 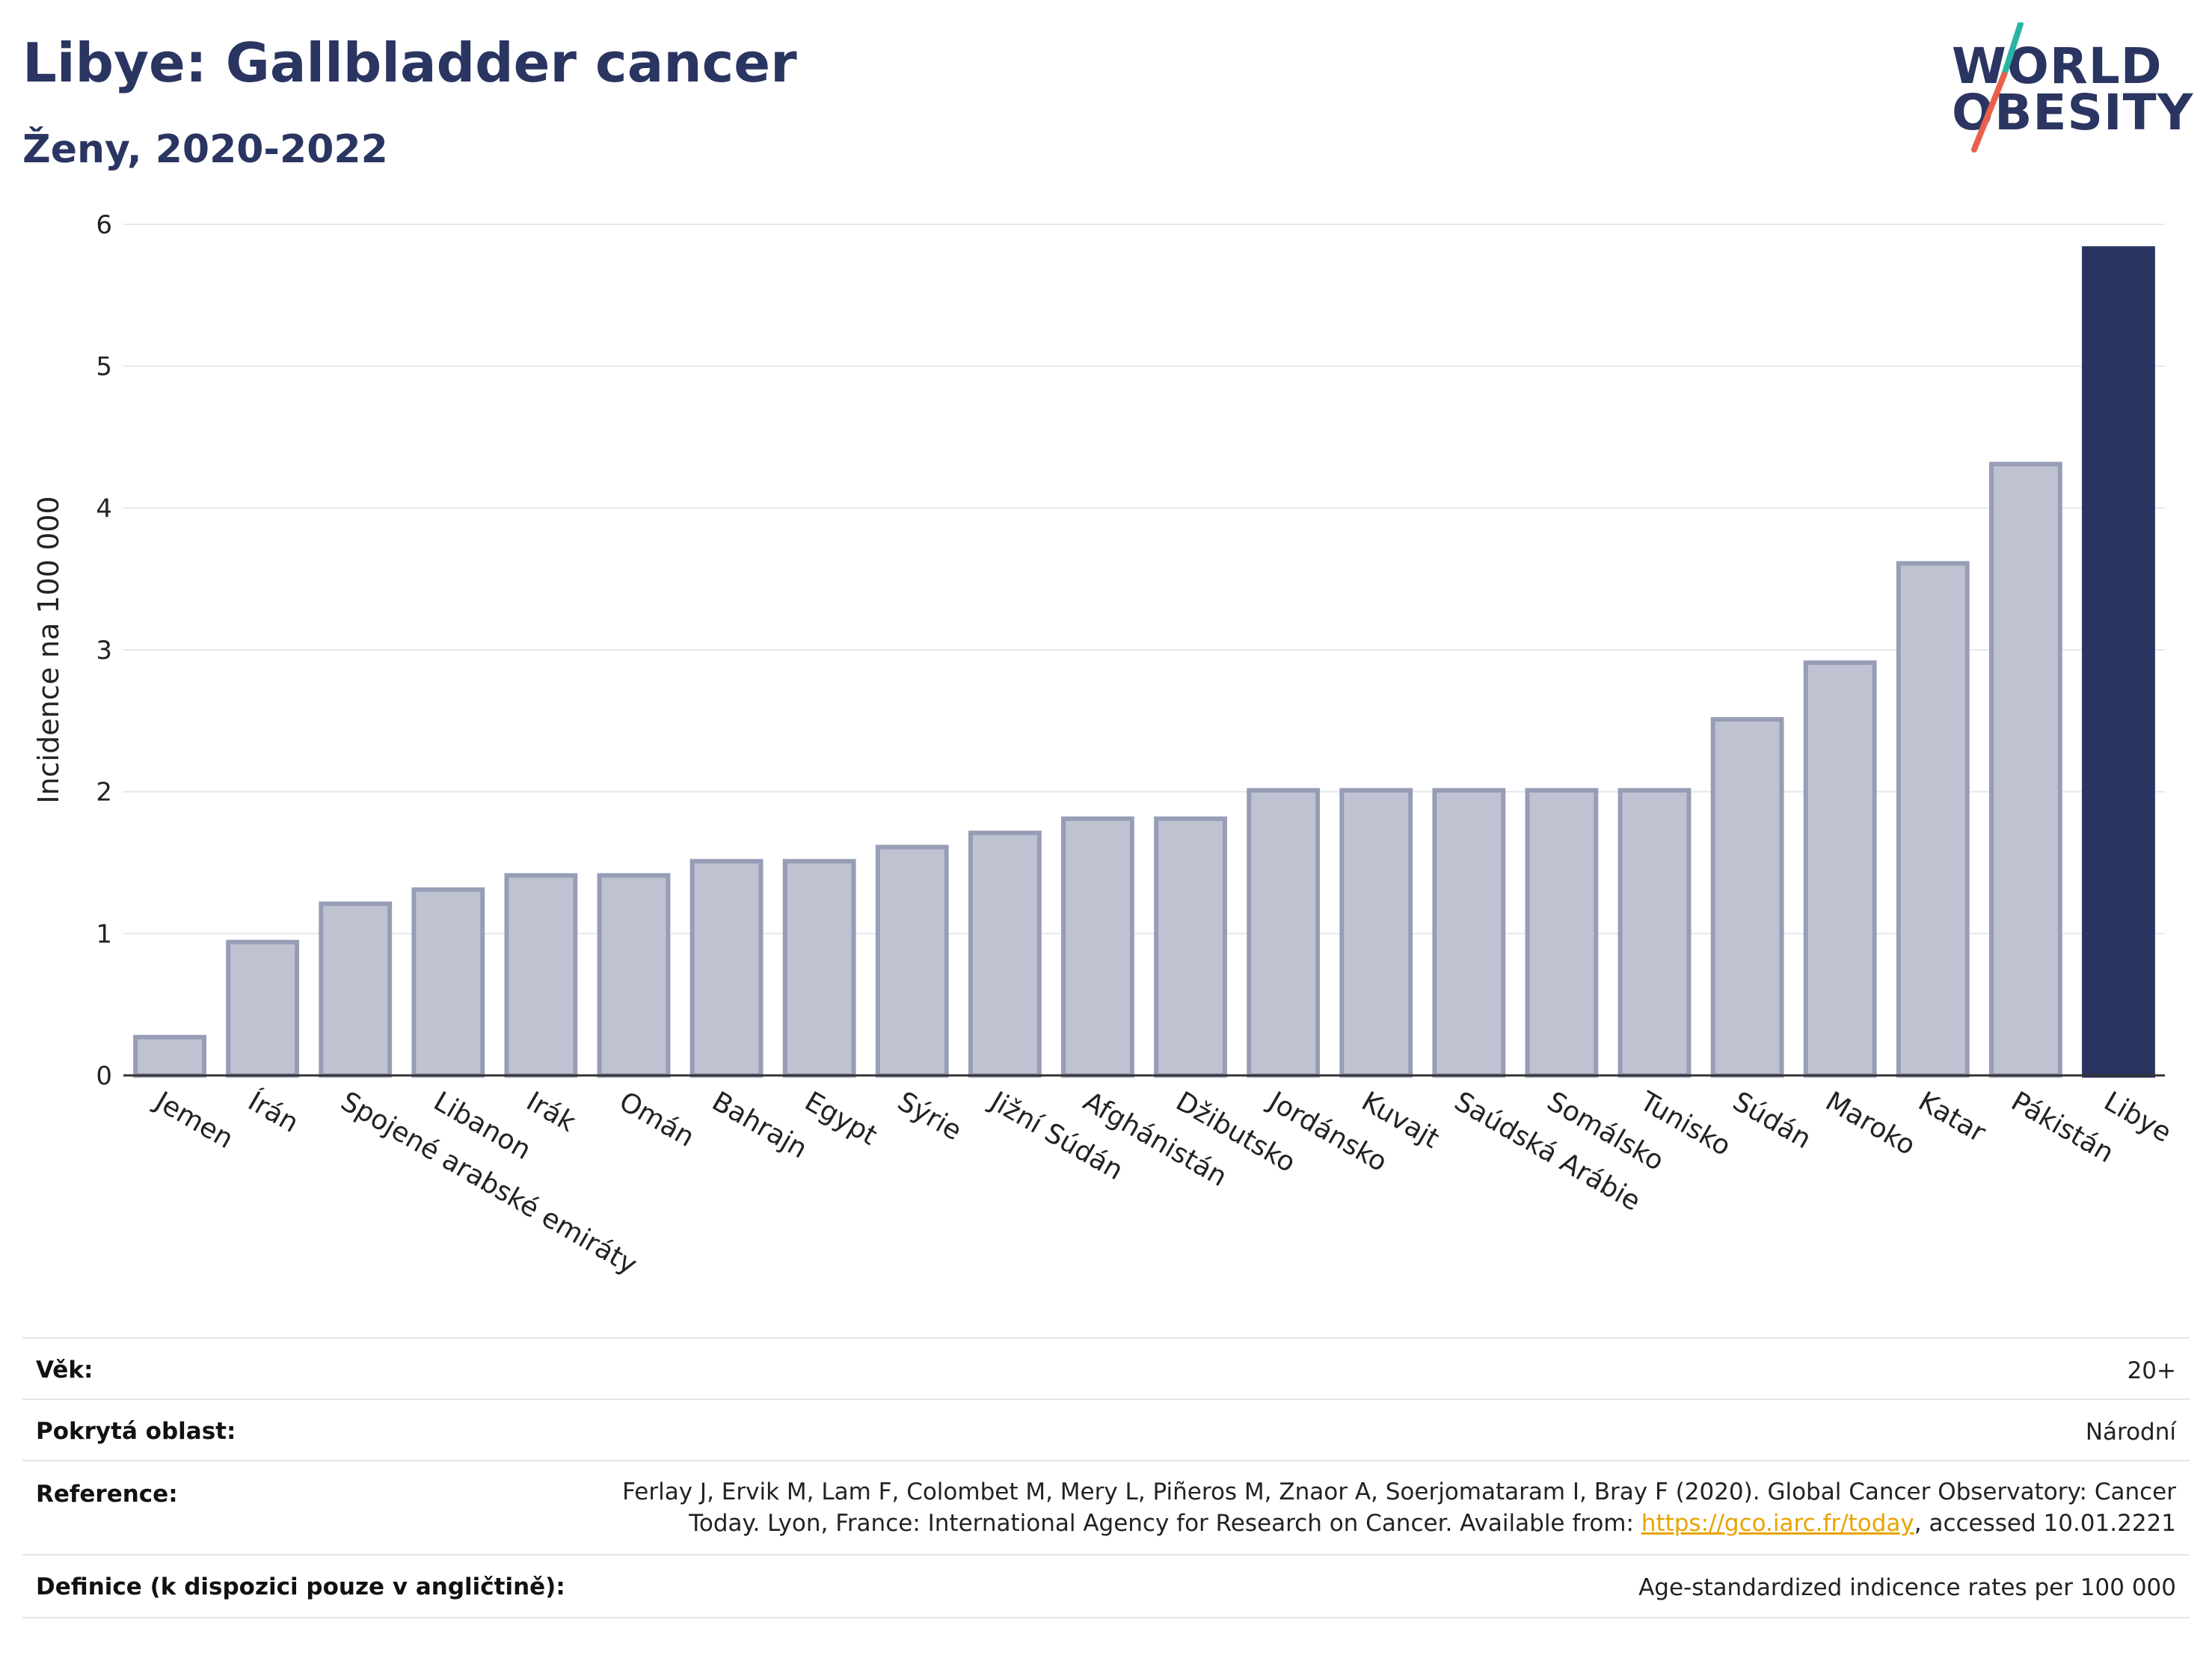 What do you see at coordinates (1771, 1120) in the screenshot?
I see `x-tick-label: Súdán` at bounding box center [1771, 1120].